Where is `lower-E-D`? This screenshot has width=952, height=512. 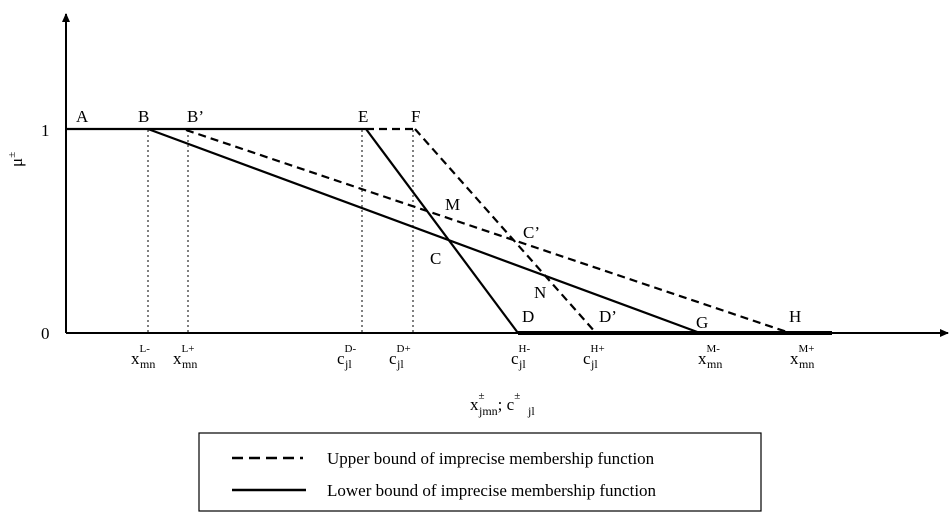 lower-E-D is located at coordinates (442, 231).